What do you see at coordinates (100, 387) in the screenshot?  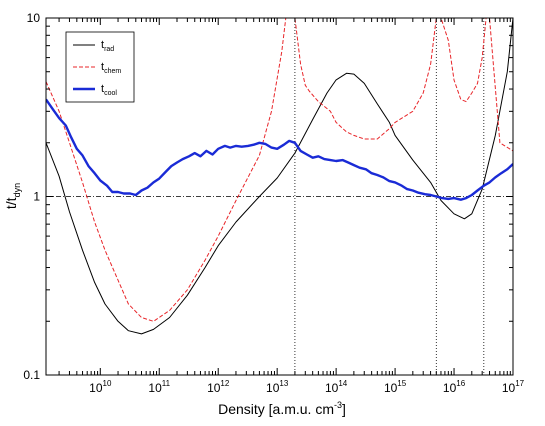 I see `x-tick-label: 1010` at bounding box center [100, 387].